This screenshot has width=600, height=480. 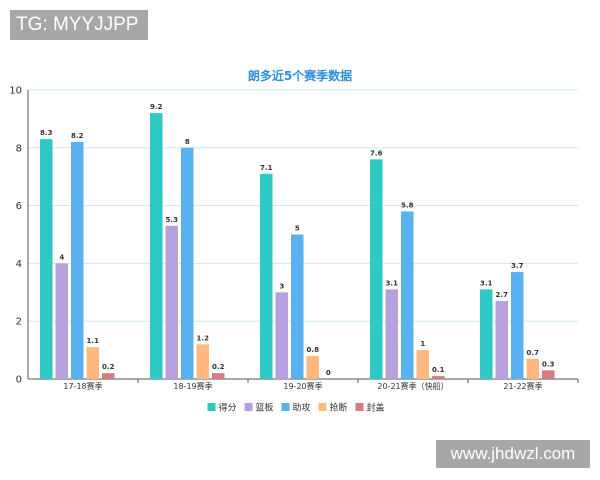 I want to click on y-tick-label: 8, so click(x=19, y=148).